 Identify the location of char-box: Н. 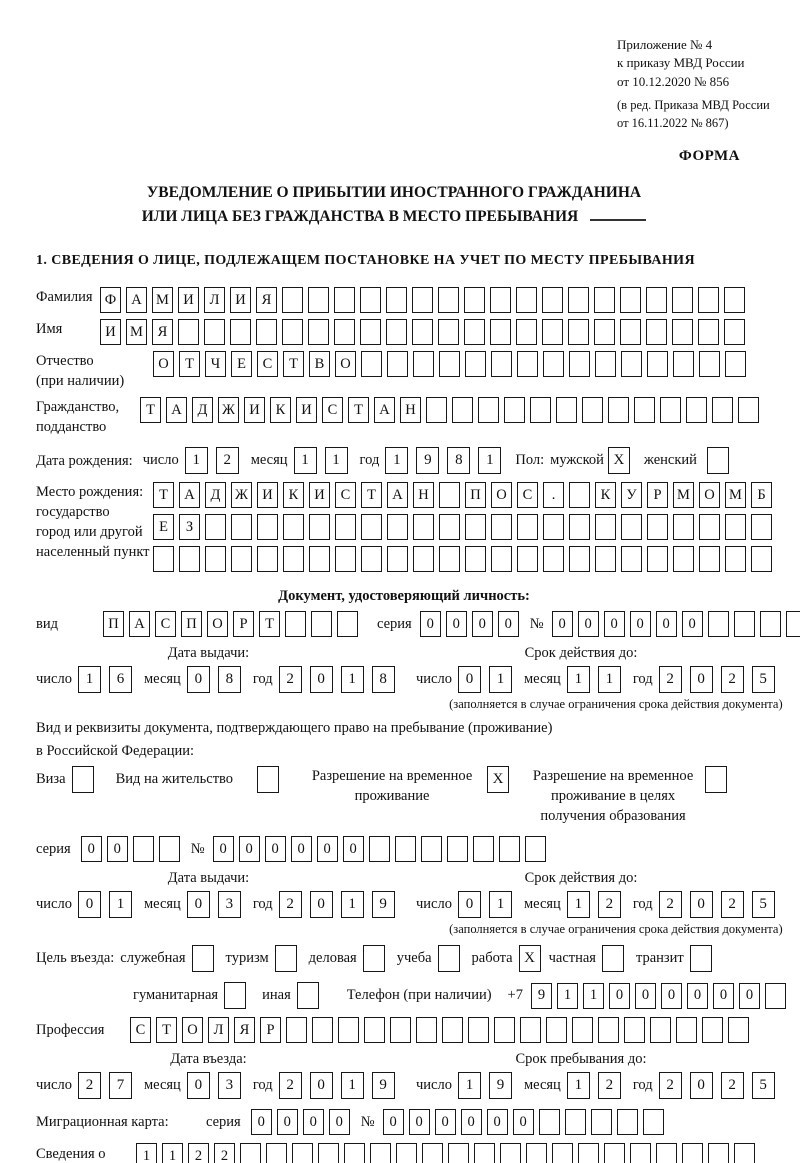
(423, 495).